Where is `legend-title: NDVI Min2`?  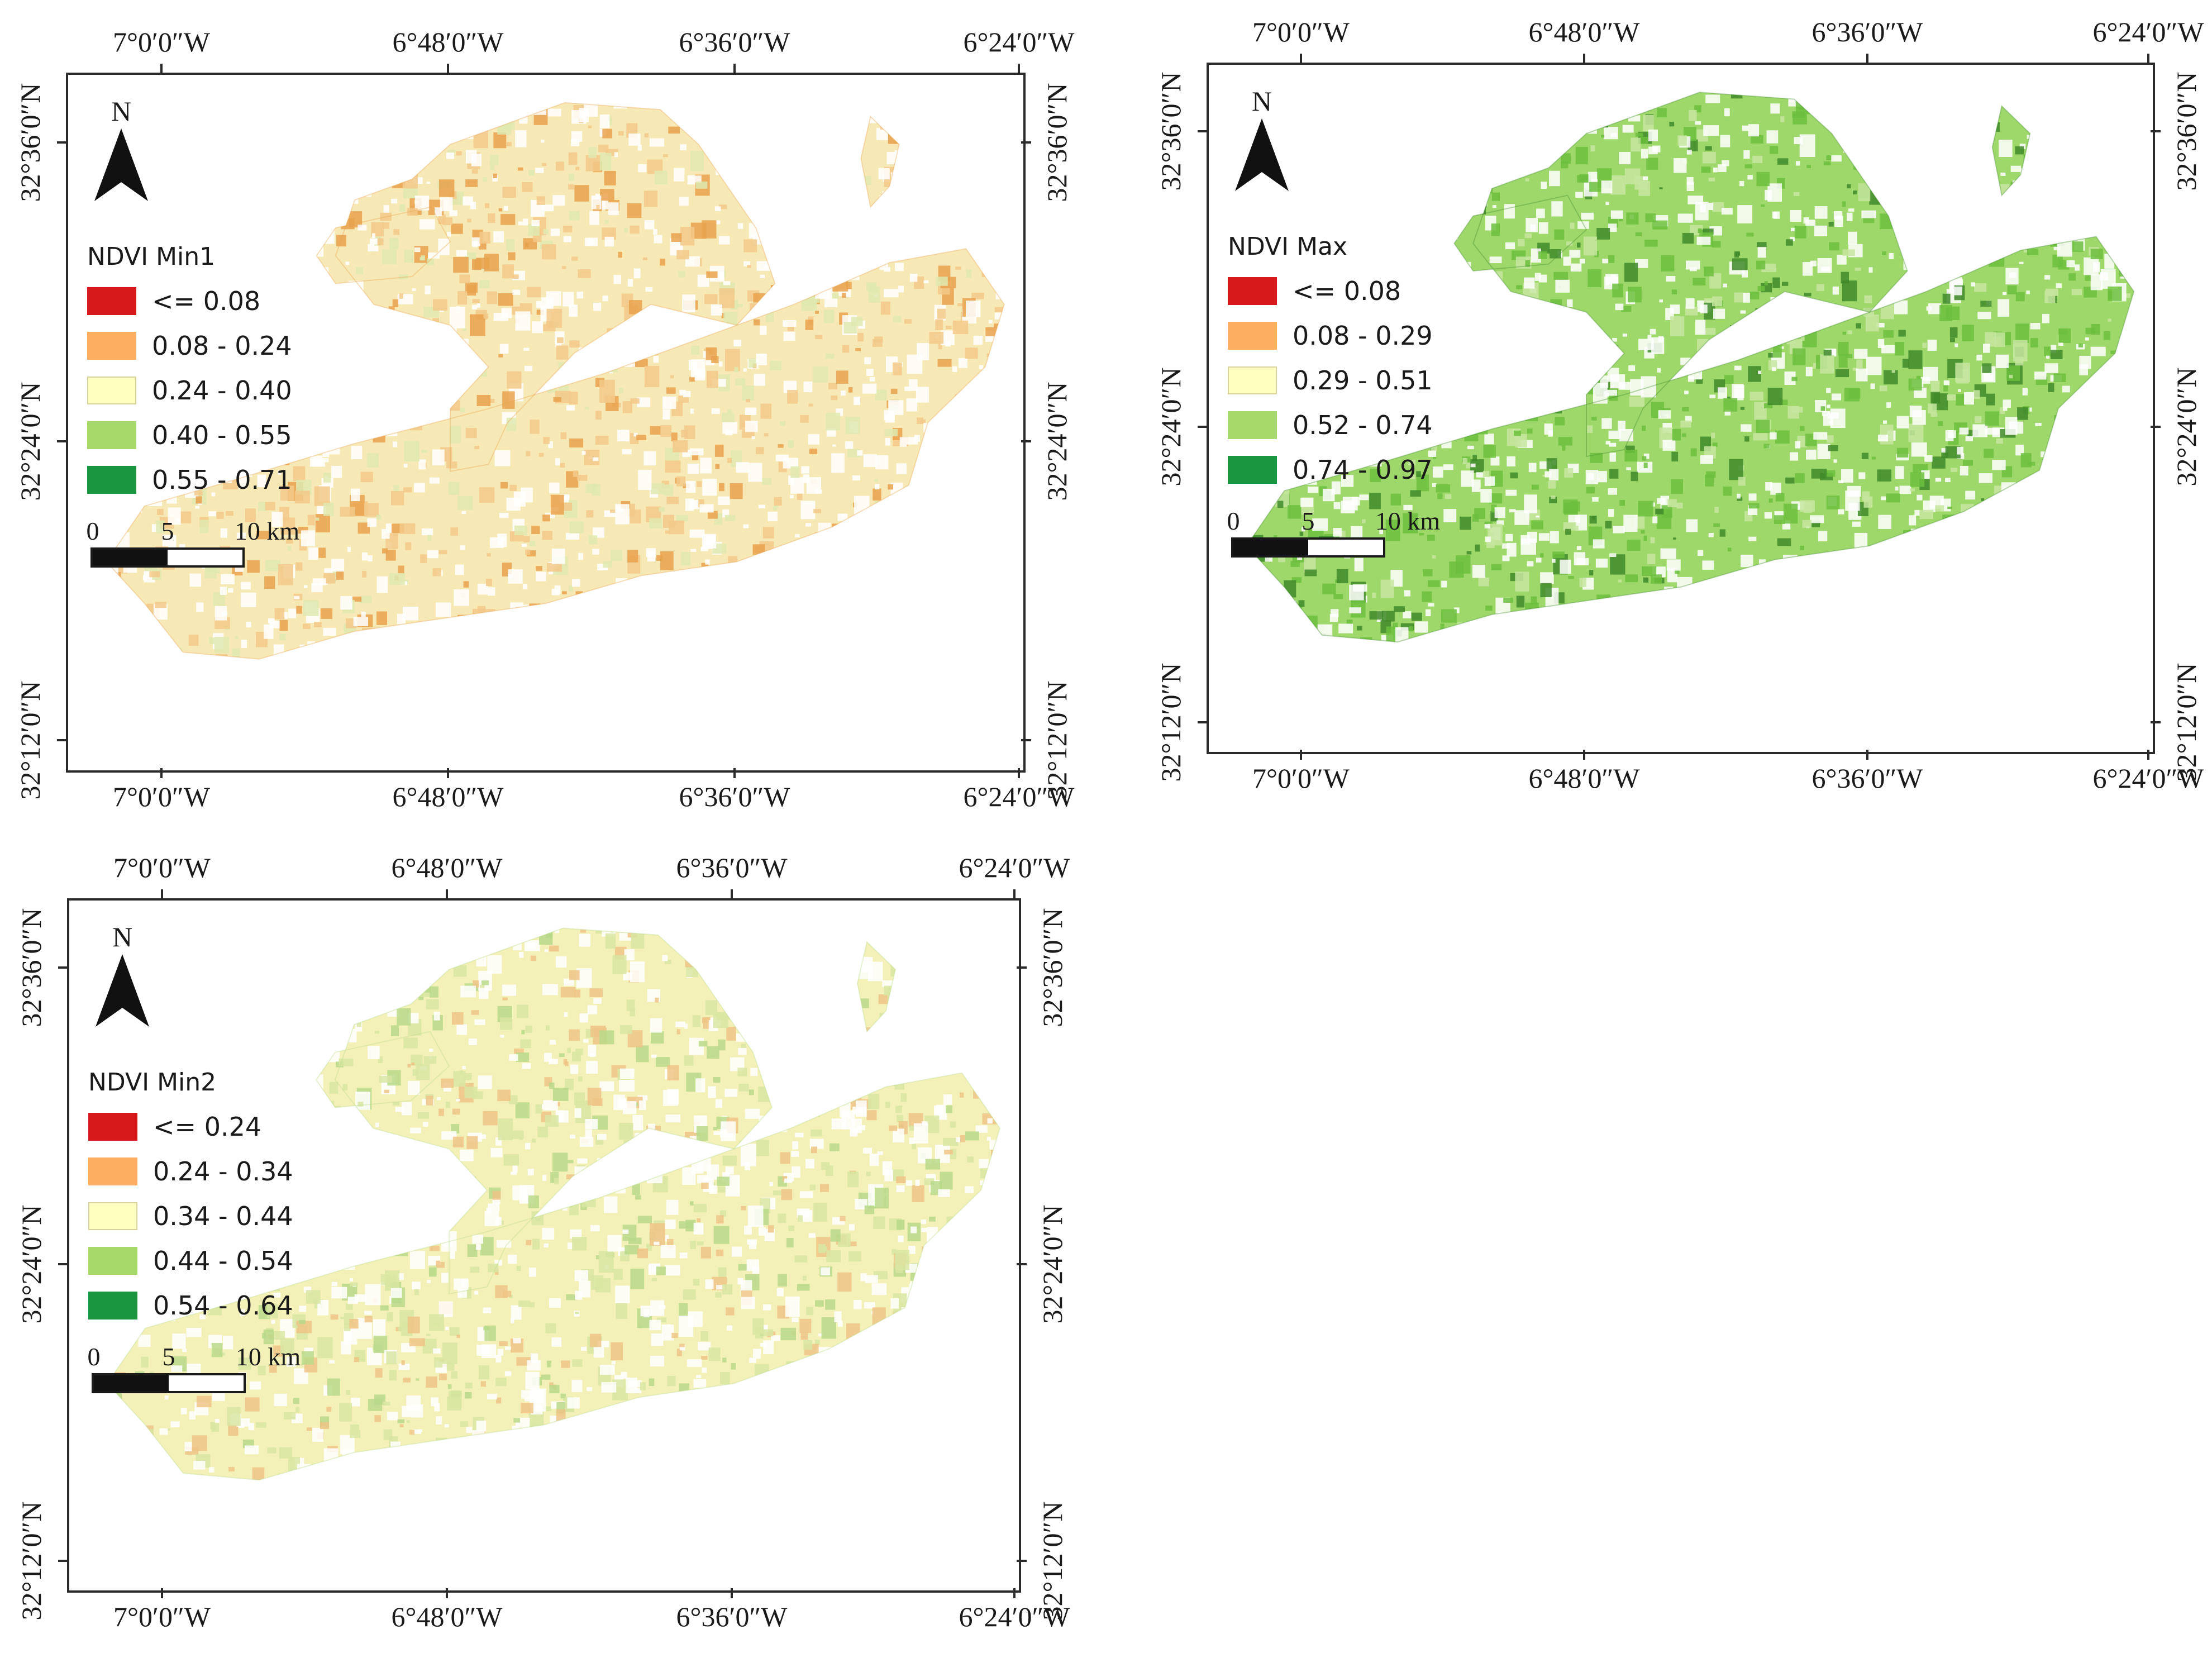
legend-title: NDVI Min2 is located at coordinates (153, 1083).